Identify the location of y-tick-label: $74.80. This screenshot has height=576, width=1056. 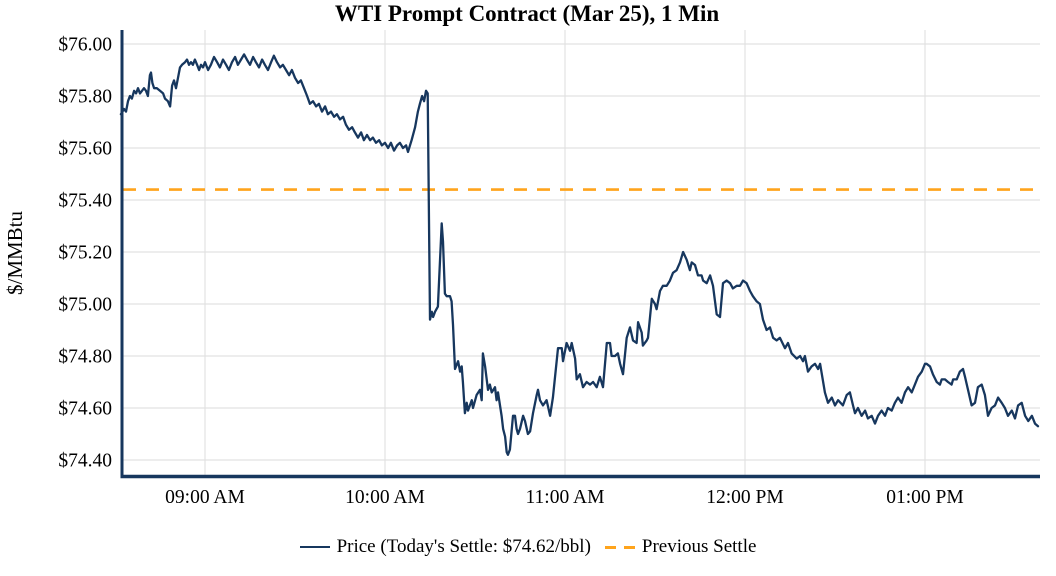
(85, 357).